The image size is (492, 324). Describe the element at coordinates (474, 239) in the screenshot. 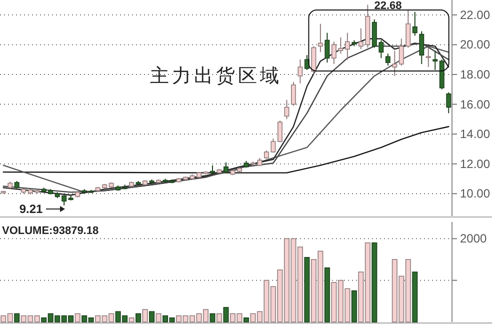

I see `y-tick-label: 2000` at that location.